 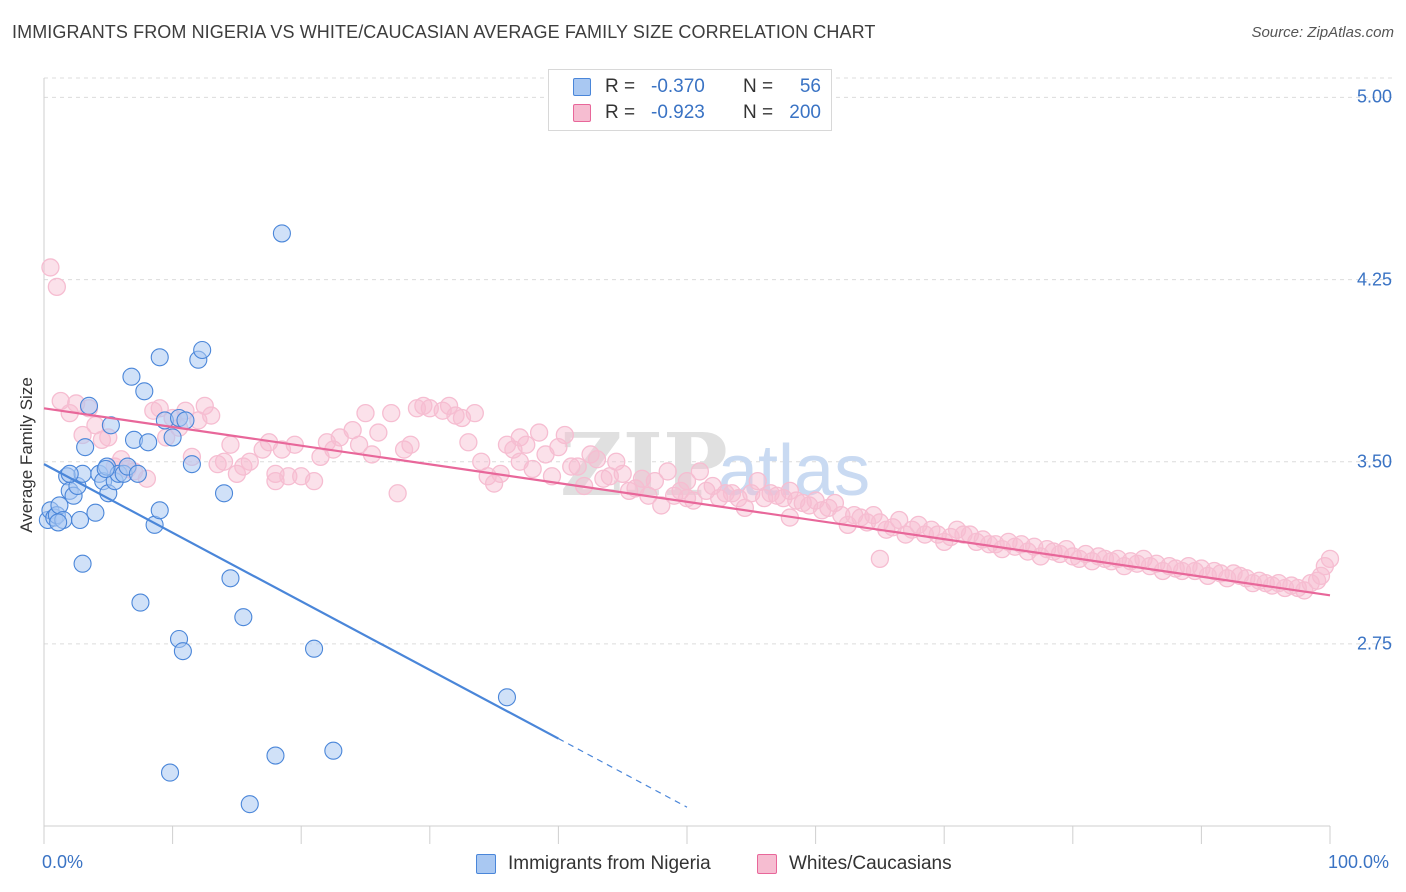 I want to click on trend-line-nigeria, so click(x=301, y=601).